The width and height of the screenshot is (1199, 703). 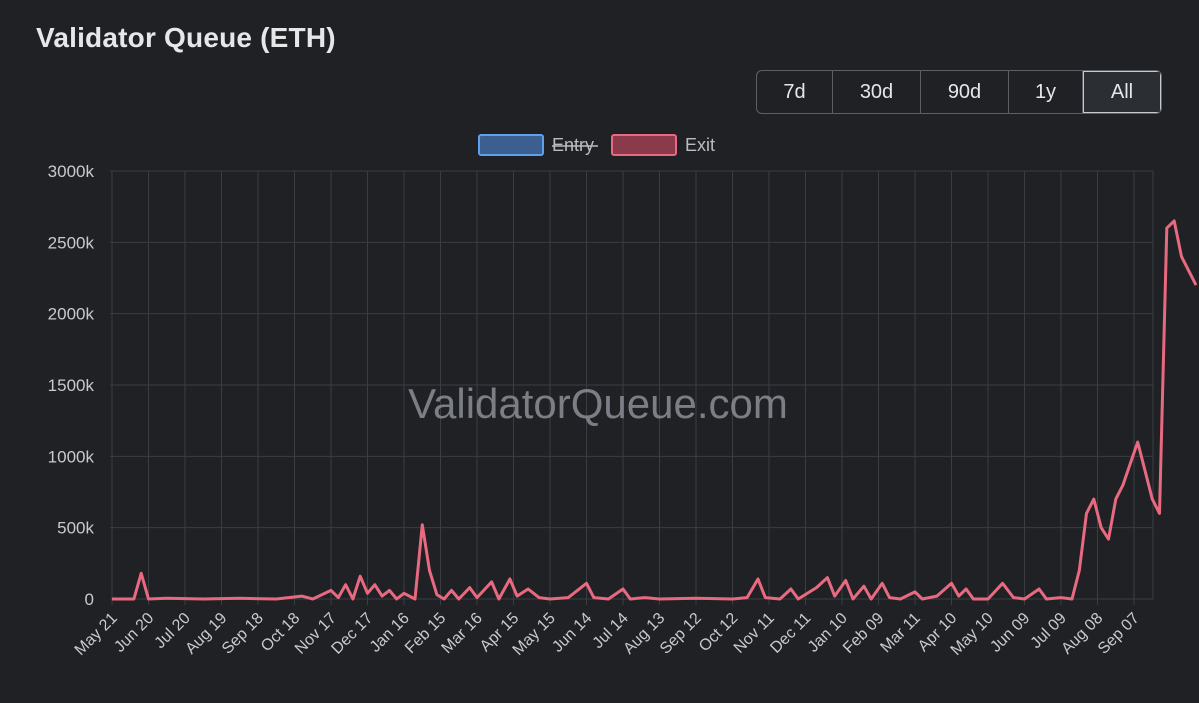 I want to click on y-axis-ticks: 0 500k 1000k 1500k 2000k 2500k 3000k, so click(x=71, y=385).